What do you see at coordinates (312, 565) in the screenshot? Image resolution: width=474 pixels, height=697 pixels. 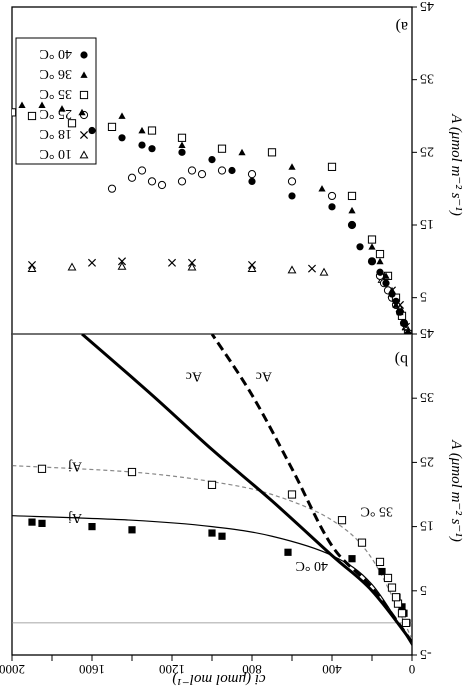 I see `chart-annotation: 40 °C` at bounding box center [312, 565].